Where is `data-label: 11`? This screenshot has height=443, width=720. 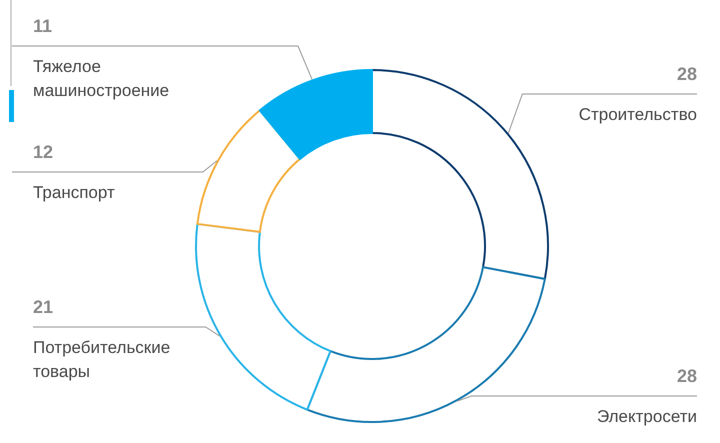
data-label: 11 is located at coordinates (42, 26).